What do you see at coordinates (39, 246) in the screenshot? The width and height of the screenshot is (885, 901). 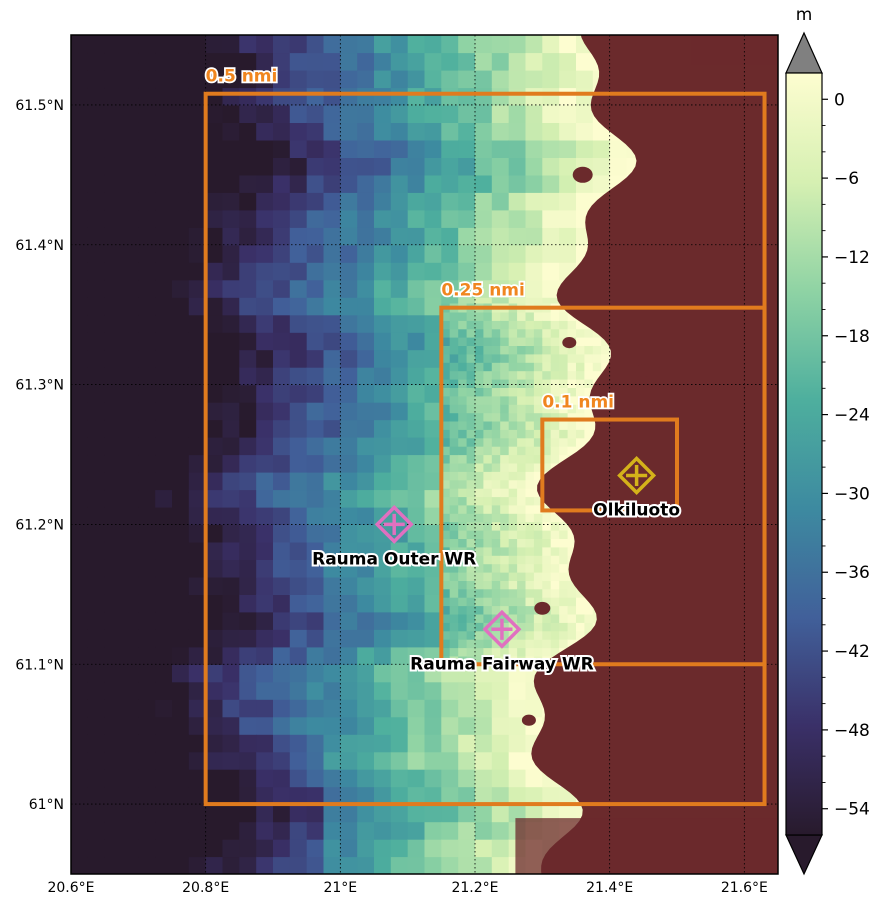 I see `y-tick-label: 61.4°N` at bounding box center [39, 246].